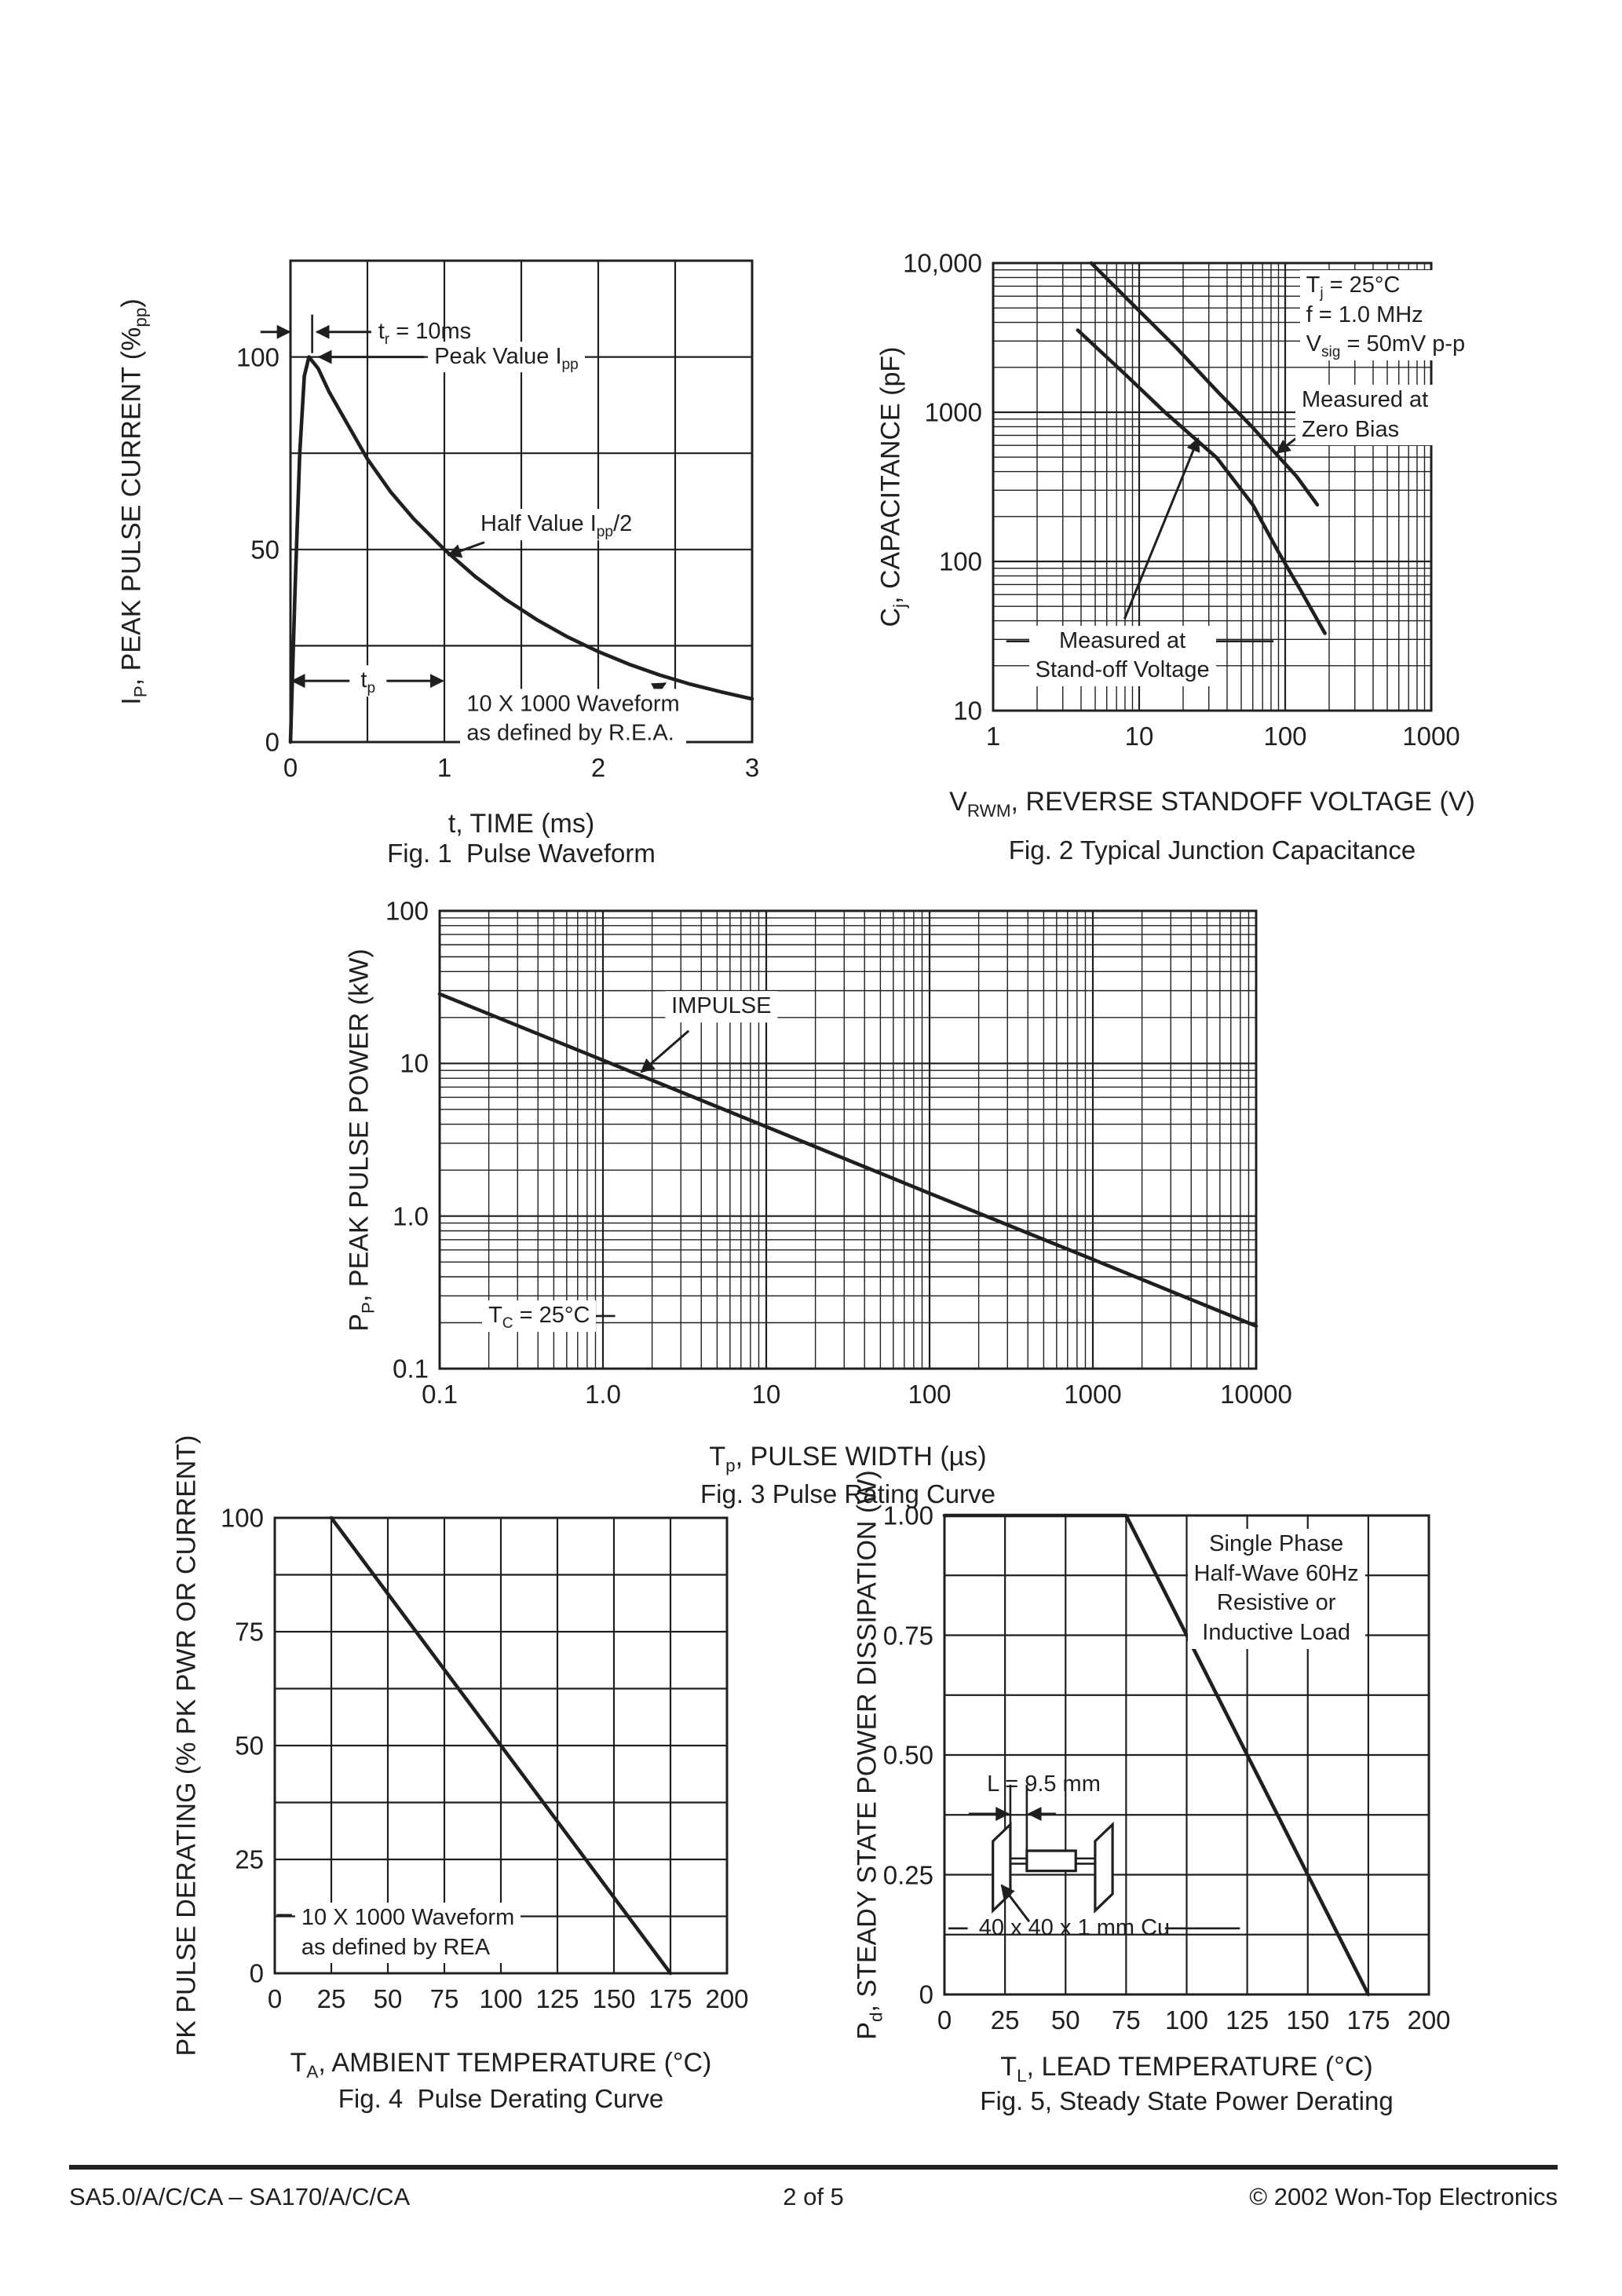  I want to click on footer-copyright: © 2002 Won-Top Electronics, so click(1403, 2197).